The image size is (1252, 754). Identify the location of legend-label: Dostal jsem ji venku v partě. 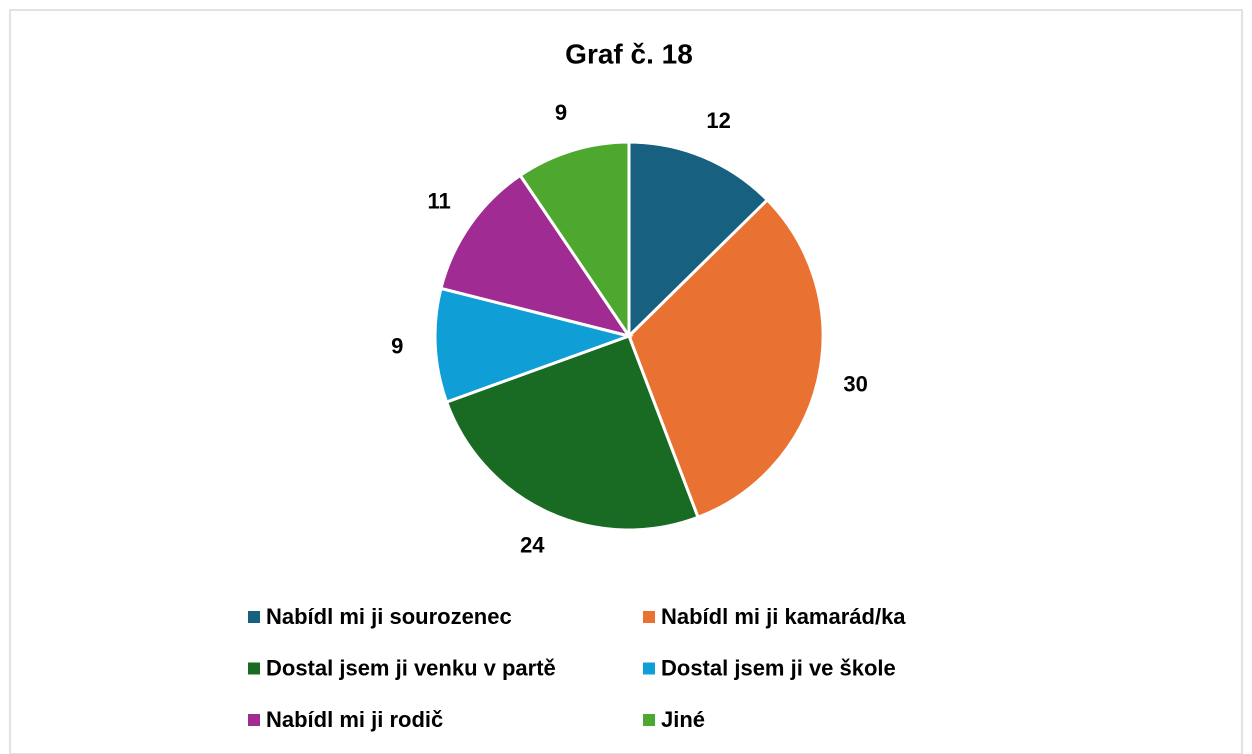
(411, 667).